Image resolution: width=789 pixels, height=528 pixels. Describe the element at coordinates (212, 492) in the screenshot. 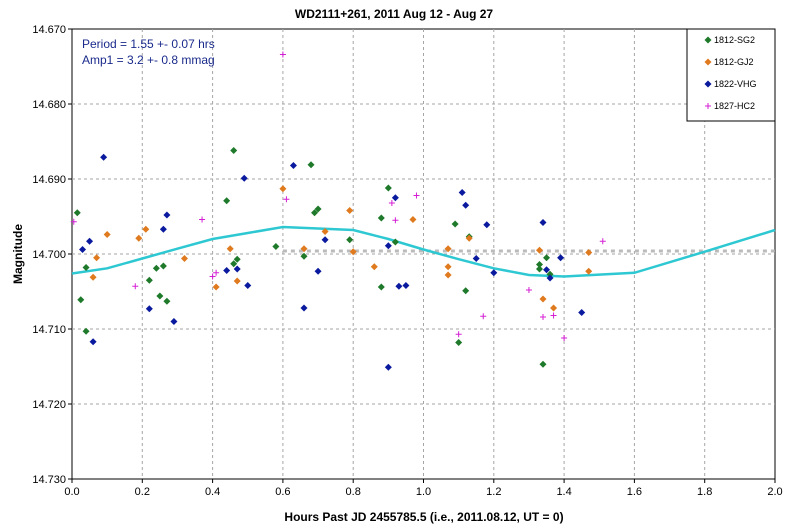

I see `x-tick-label: 0.4` at that location.